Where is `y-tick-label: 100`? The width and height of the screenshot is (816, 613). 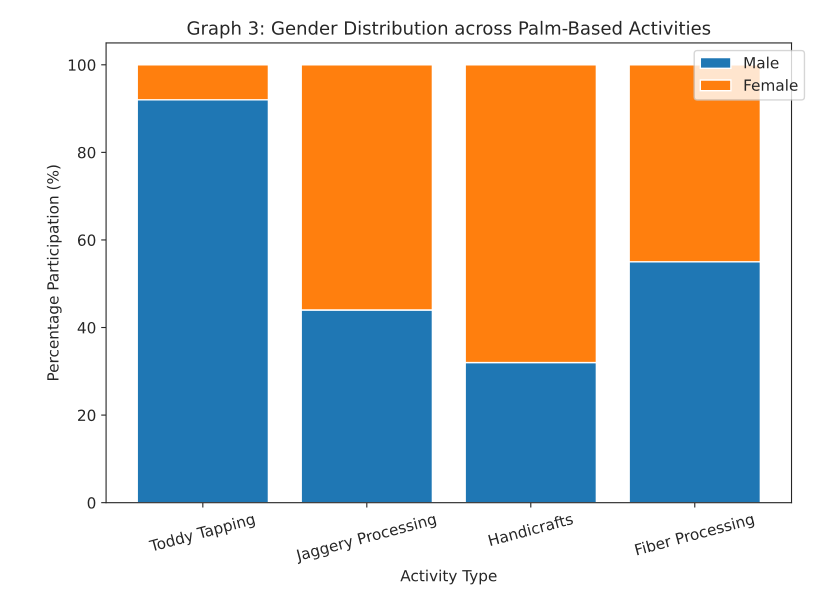 y-tick-label: 100 is located at coordinates (82, 65).